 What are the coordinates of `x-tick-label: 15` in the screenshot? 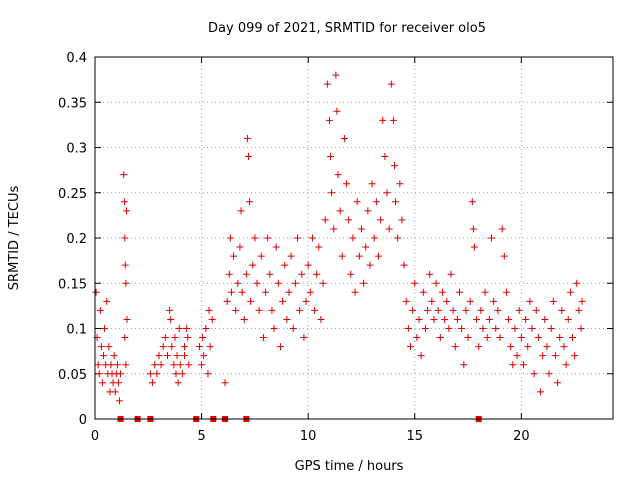 It's located at (414, 436).